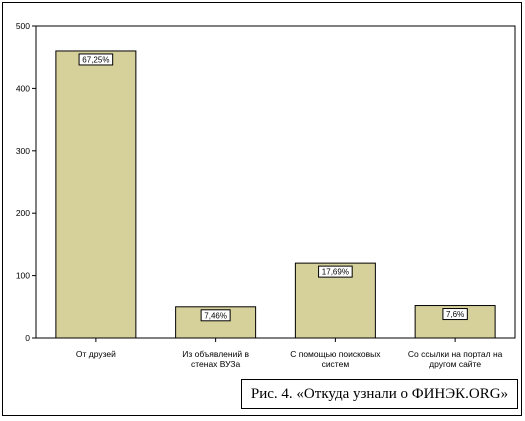  Describe the element at coordinates (23, 151) in the screenshot. I see `y-tick-label: 300` at that location.